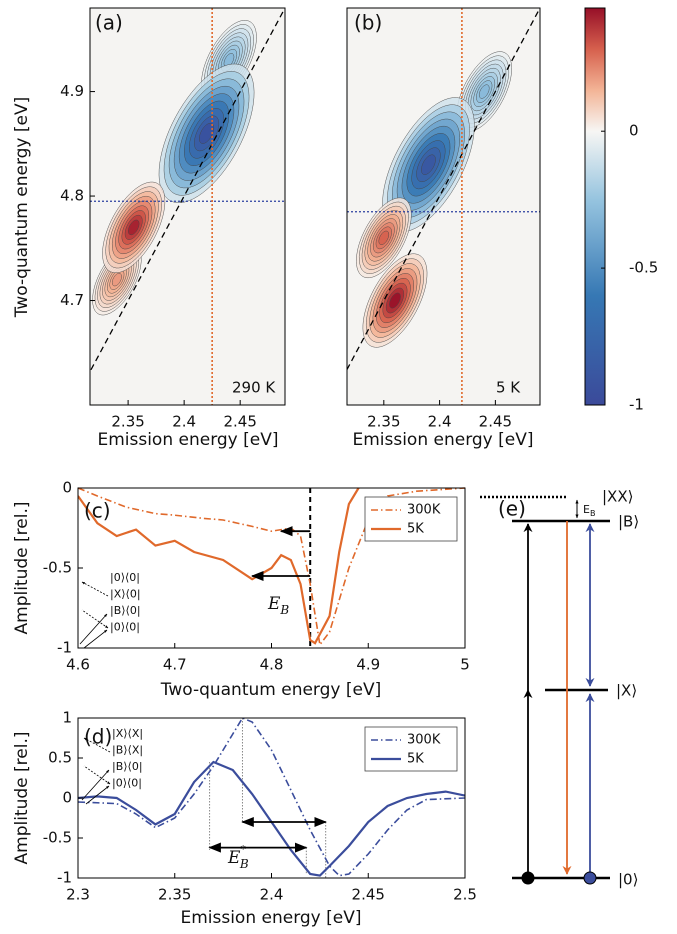  What do you see at coordinates (60, 758) in the screenshot?
I see `y-tick-label: 0.5` at bounding box center [60, 758].